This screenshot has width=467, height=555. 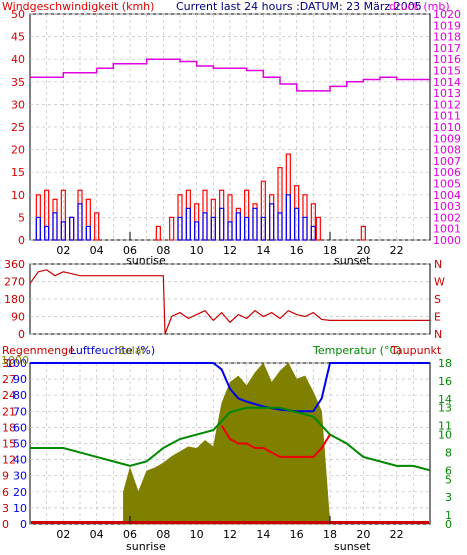 I want to click on panel1-left-tick-label: 0, so click(x=21, y=240).